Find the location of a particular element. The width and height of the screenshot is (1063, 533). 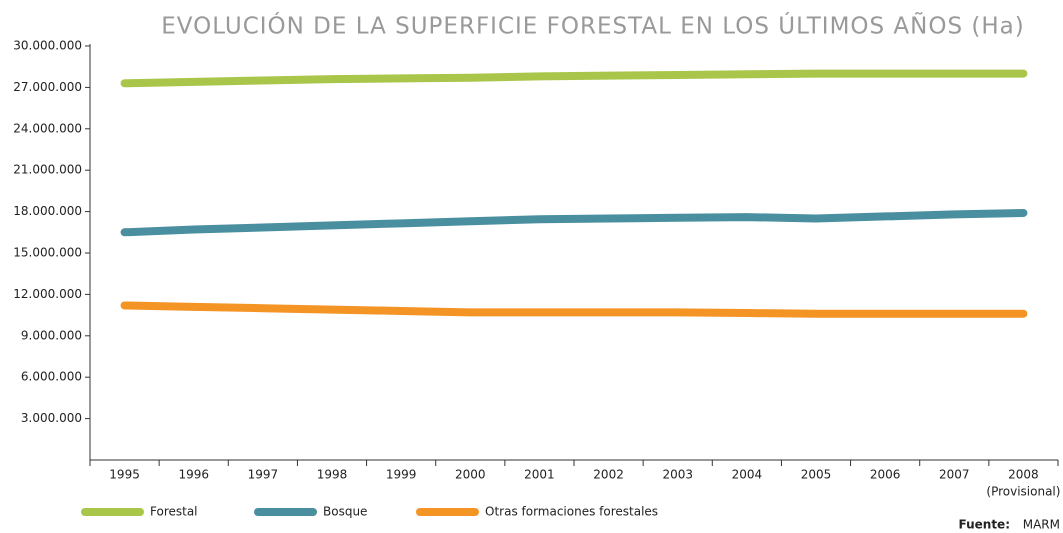

y-tick-label: 30.000.000 is located at coordinates (47, 46).